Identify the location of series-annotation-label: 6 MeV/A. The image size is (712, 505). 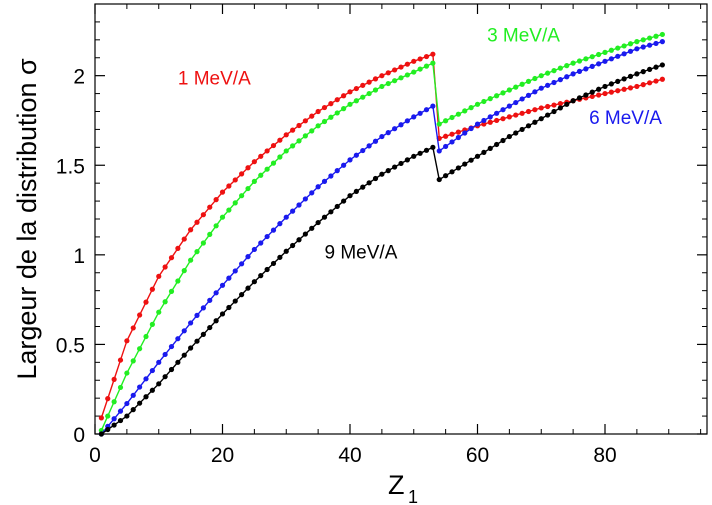
(625, 118).